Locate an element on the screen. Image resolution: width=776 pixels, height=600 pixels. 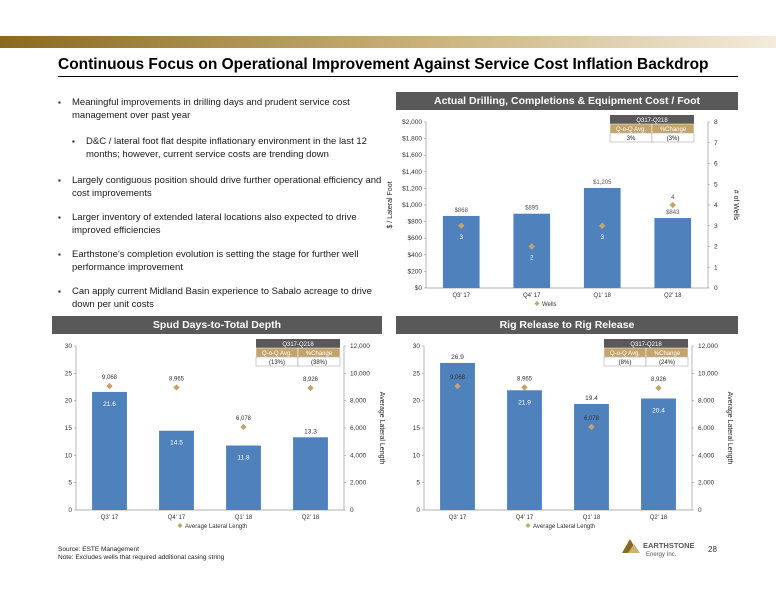
marker-value-label: 3 is located at coordinates (603, 238).